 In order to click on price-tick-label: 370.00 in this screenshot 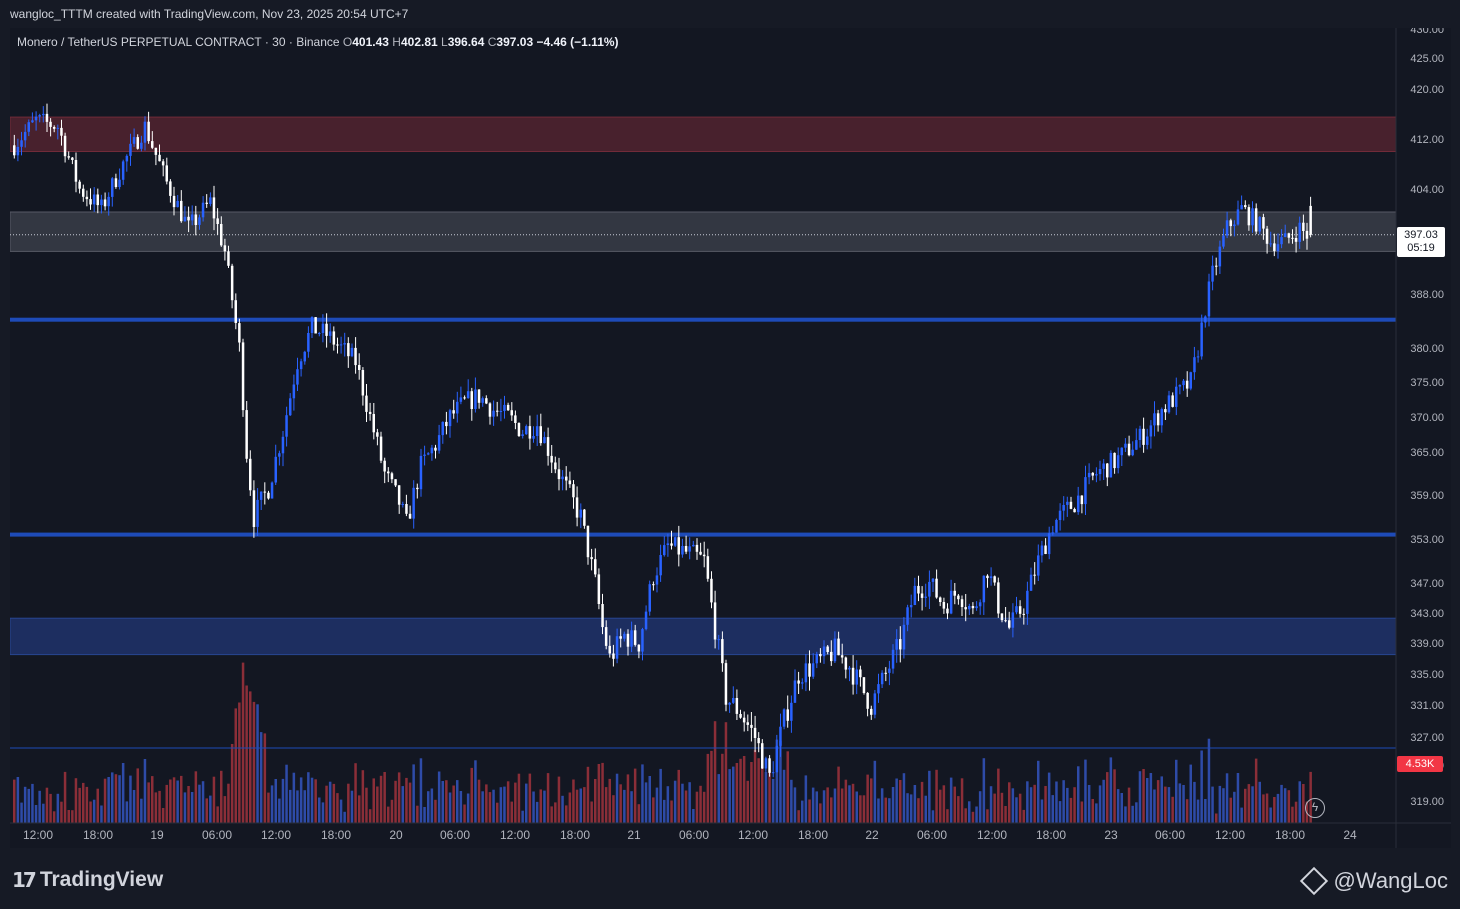, I will do `click(1427, 418)`.